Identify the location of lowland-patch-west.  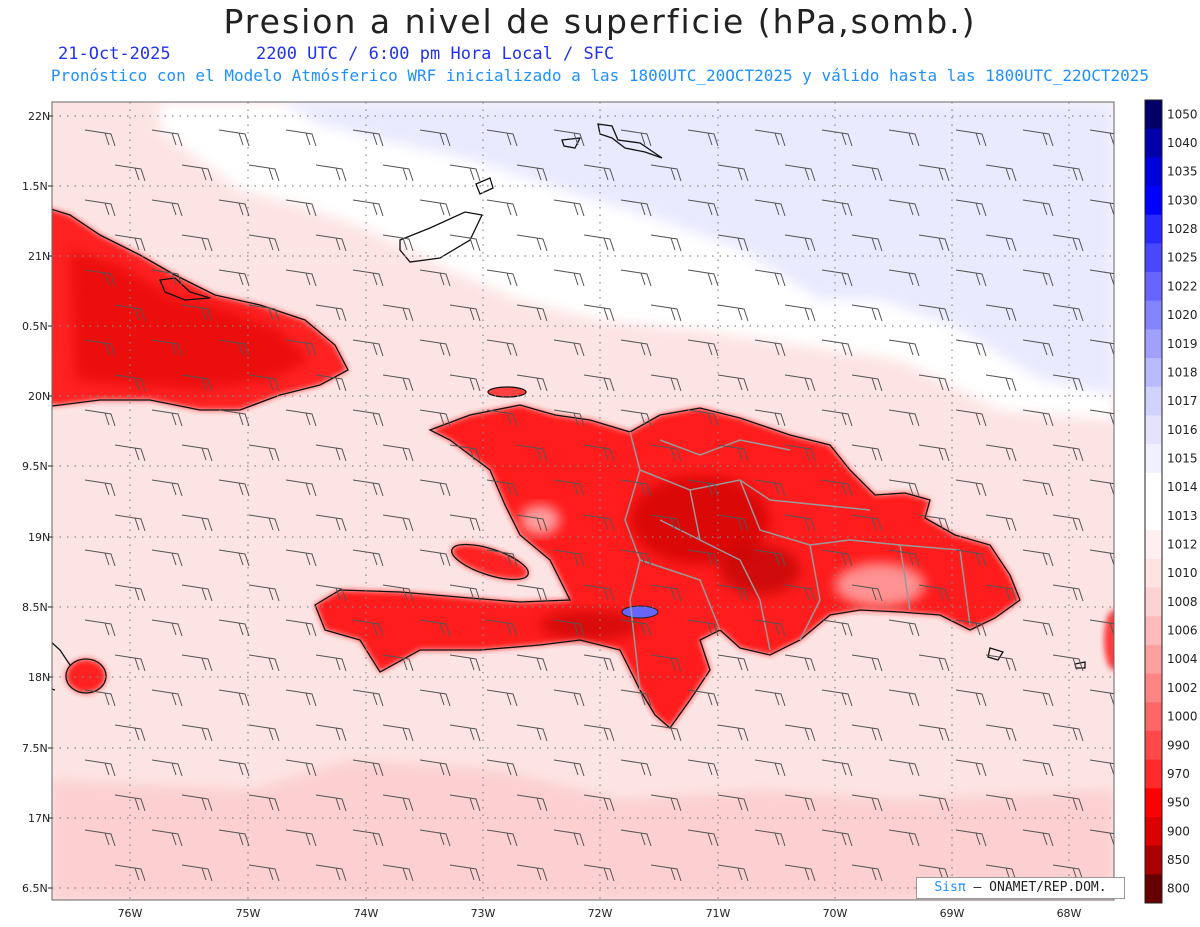
(540, 520).